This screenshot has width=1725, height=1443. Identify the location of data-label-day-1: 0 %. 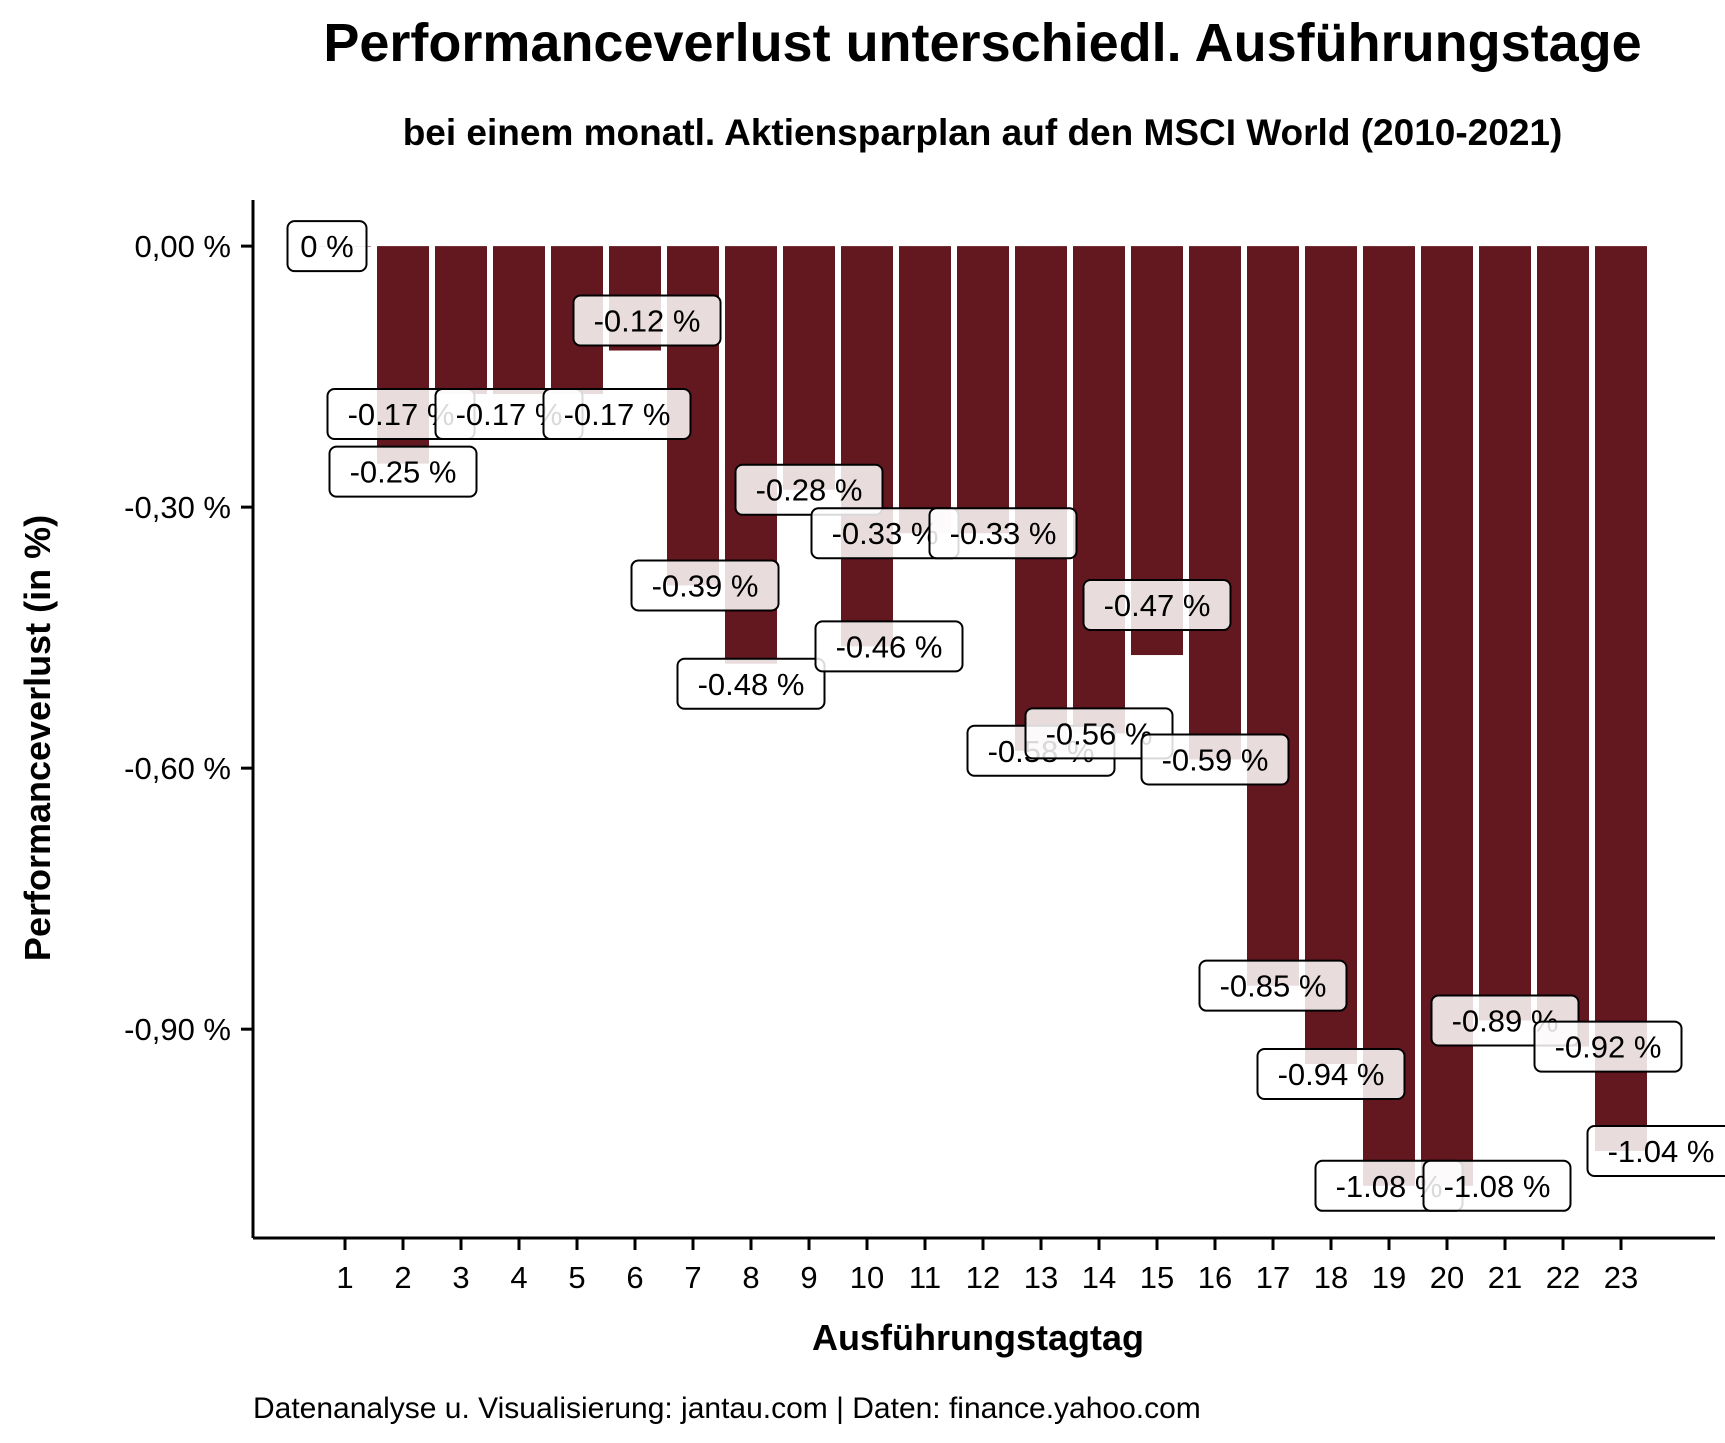
(326, 246).